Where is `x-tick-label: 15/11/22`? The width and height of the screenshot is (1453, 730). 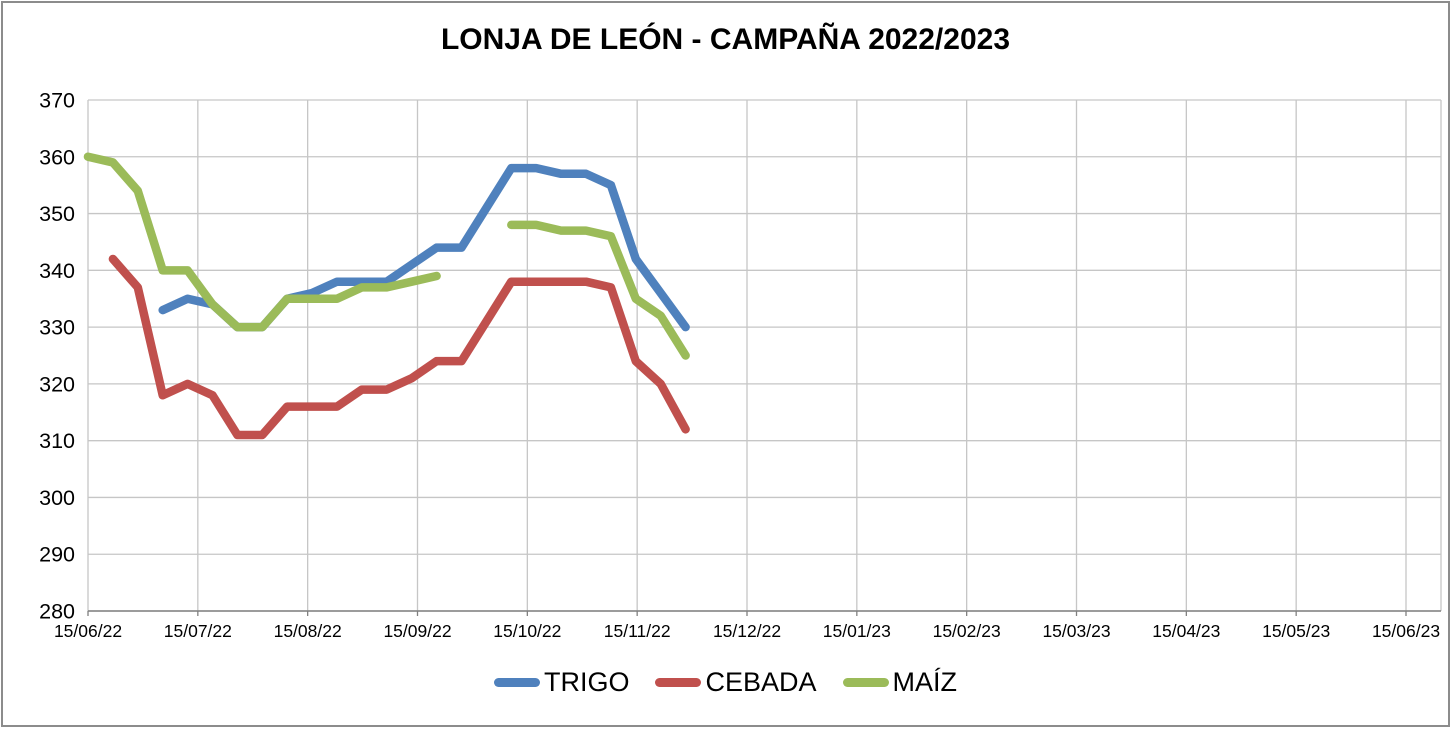 x-tick-label: 15/11/22 is located at coordinates (637, 631).